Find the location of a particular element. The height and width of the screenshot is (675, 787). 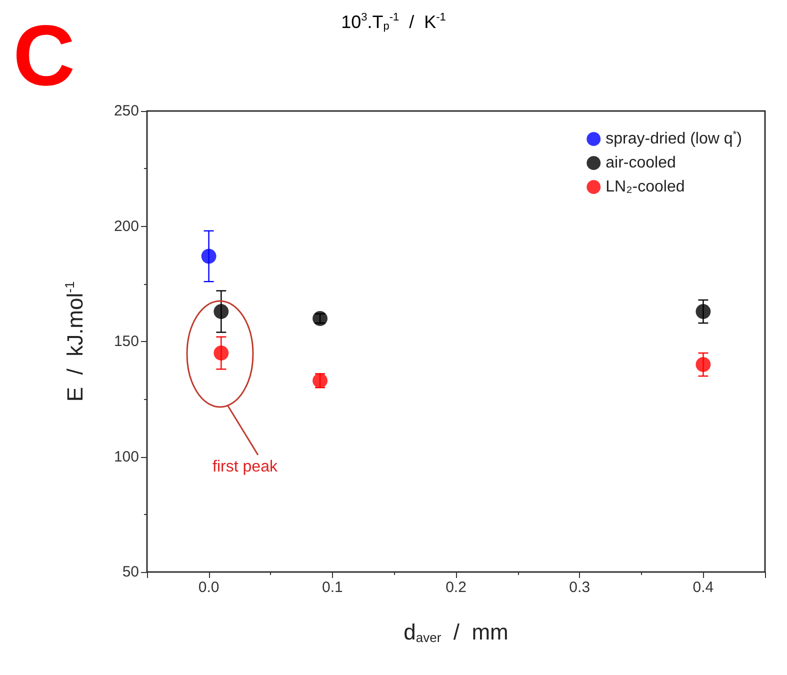

legend-label: spray-dried (low q*) is located at coordinates (674, 139).